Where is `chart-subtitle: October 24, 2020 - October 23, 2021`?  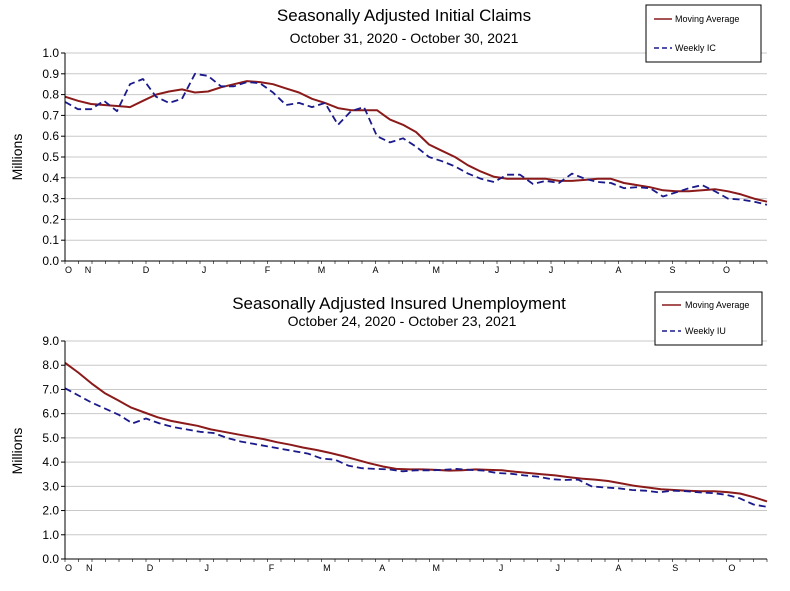 chart-subtitle: October 24, 2020 - October 23, 2021 is located at coordinates (402, 321).